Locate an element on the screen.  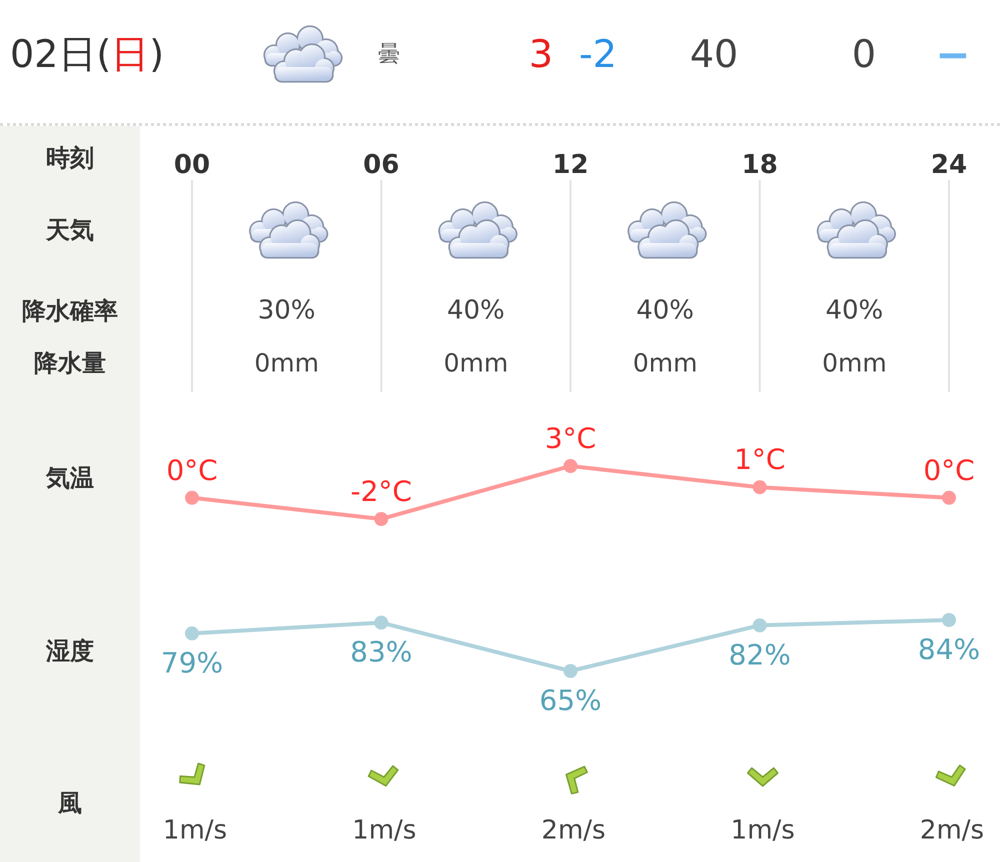
x-axis-title: 時刻 is located at coordinates (70, 158).